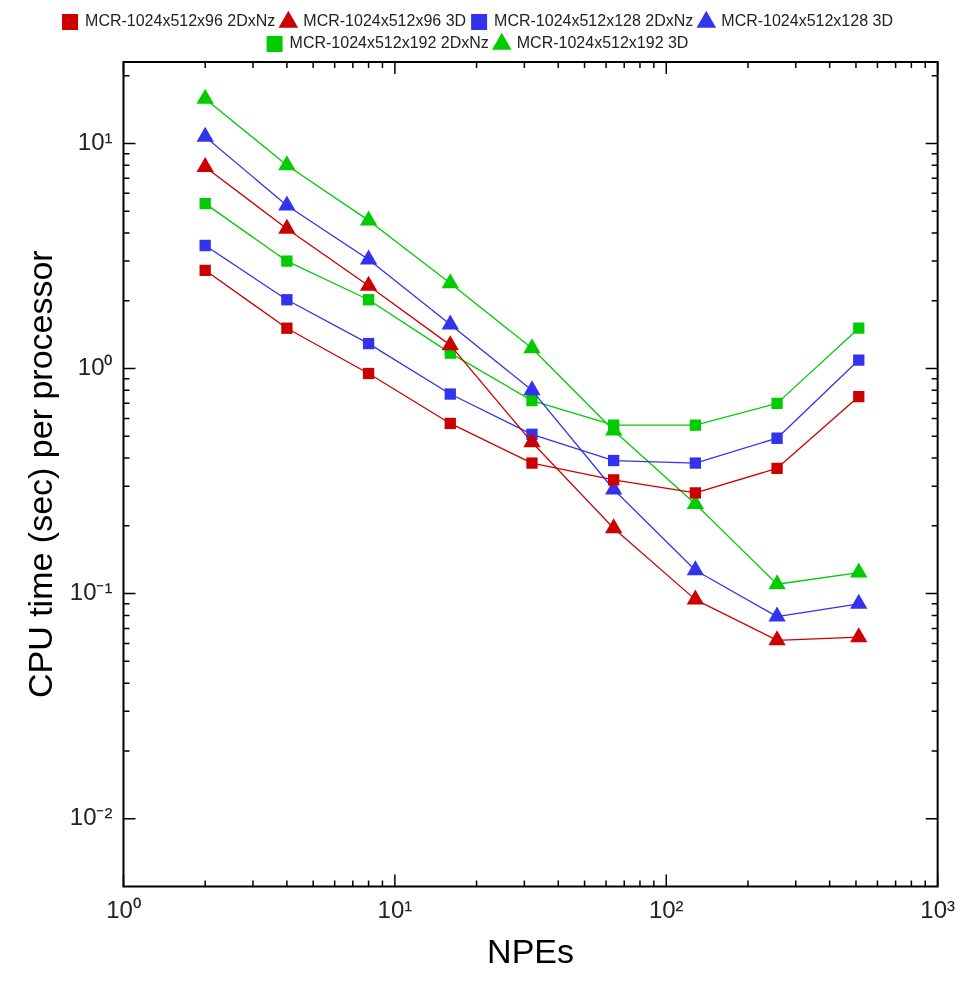 The height and width of the screenshot is (1002, 970). Describe the element at coordinates (807, 21) in the screenshot. I see `legend-label: MCR-1024x512x128 3D` at that location.